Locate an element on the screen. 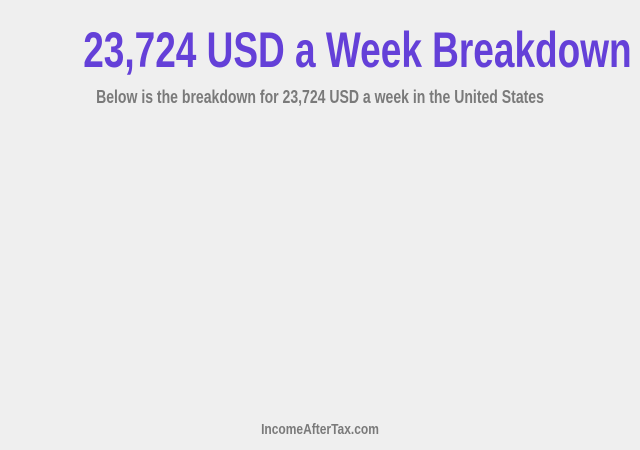 The height and width of the screenshot is (450, 640). page-title: 23,724 USD a Week Breakdown is located at coordinates (357, 50).